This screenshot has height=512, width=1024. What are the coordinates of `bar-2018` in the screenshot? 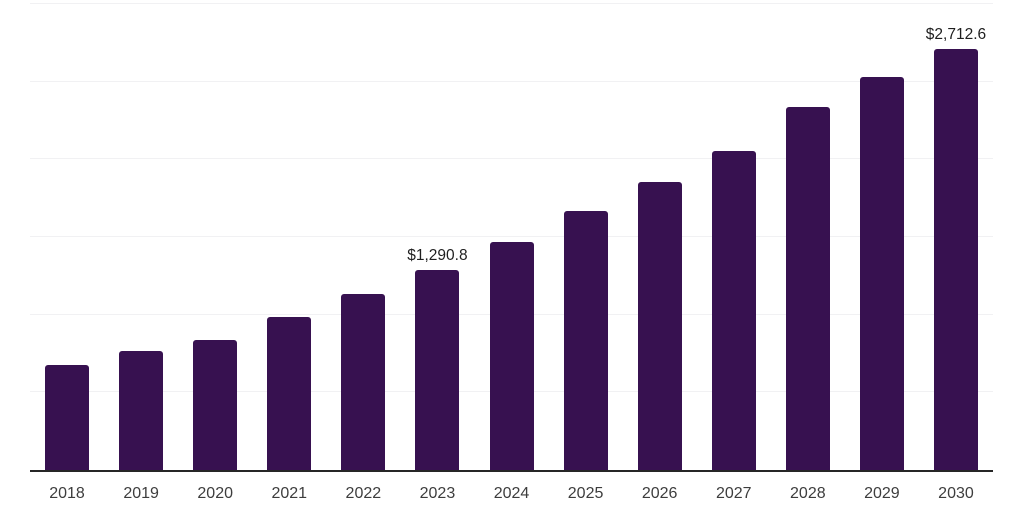 It's located at (67, 417).